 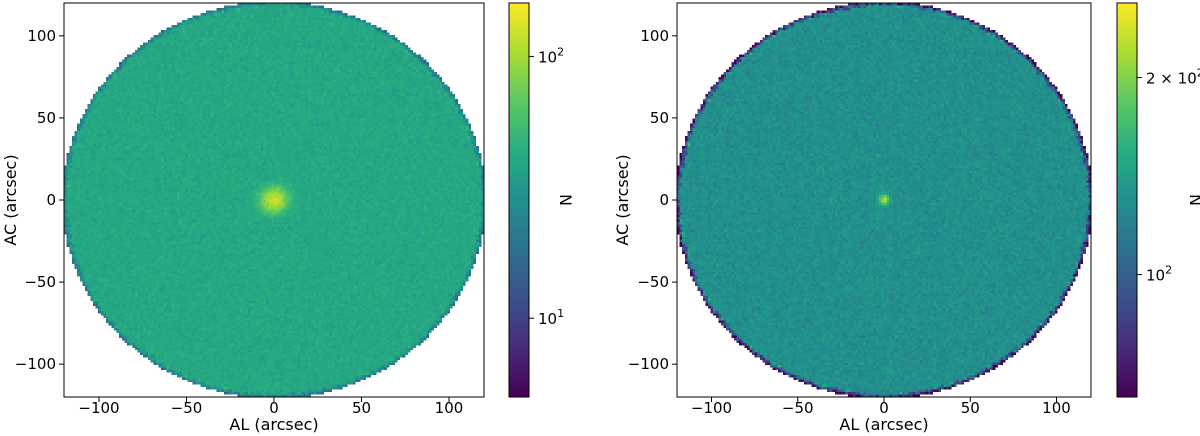 What do you see at coordinates (551, 317) in the screenshot?
I see `colorbar-tick-label: 10¹` at bounding box center [551, 317].